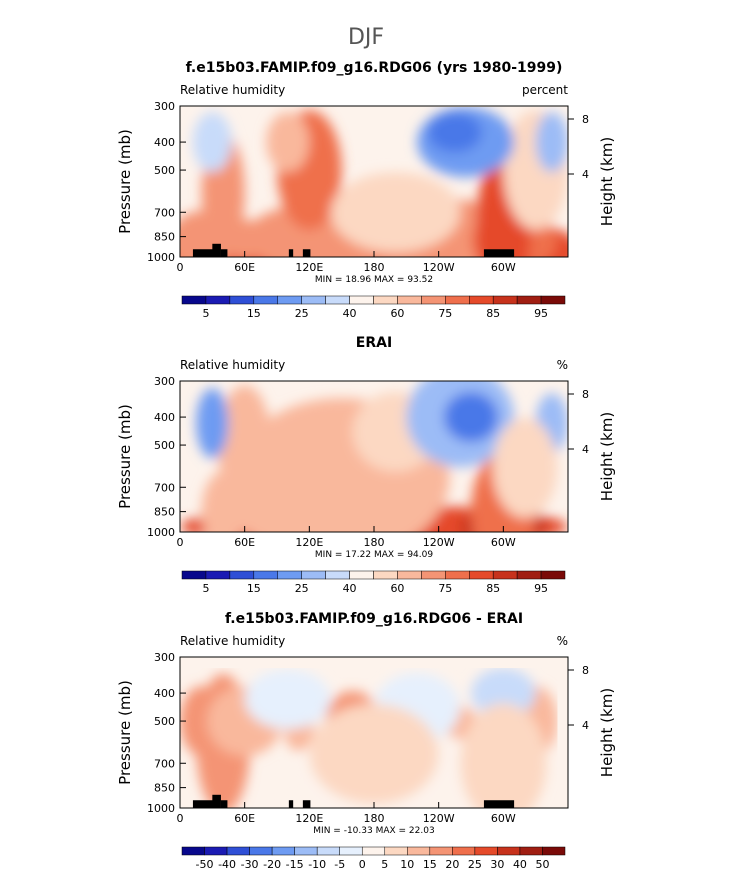 The image size is (733, 872). Describe the element at coordinates (373, 831) in the screenshot. I see `stats-label: MIN = -10.33 MAX = 22.03` at that location.